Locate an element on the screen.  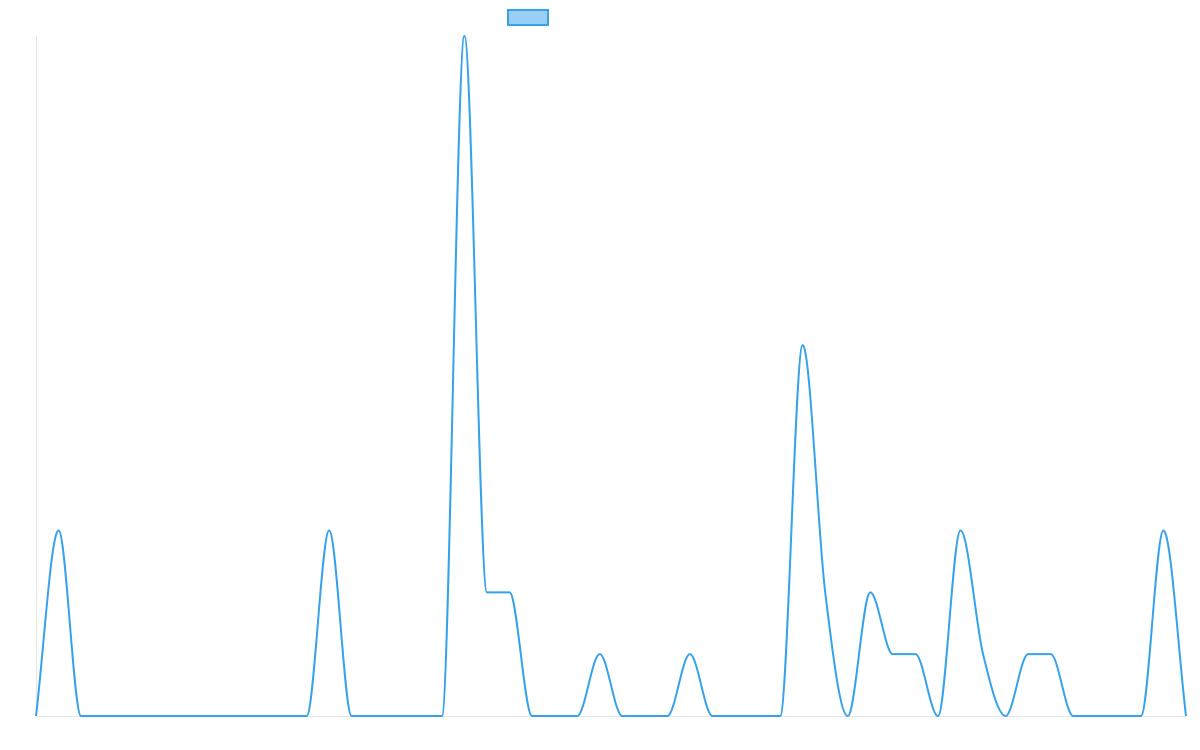
legend is located at coordinates (528, 17).